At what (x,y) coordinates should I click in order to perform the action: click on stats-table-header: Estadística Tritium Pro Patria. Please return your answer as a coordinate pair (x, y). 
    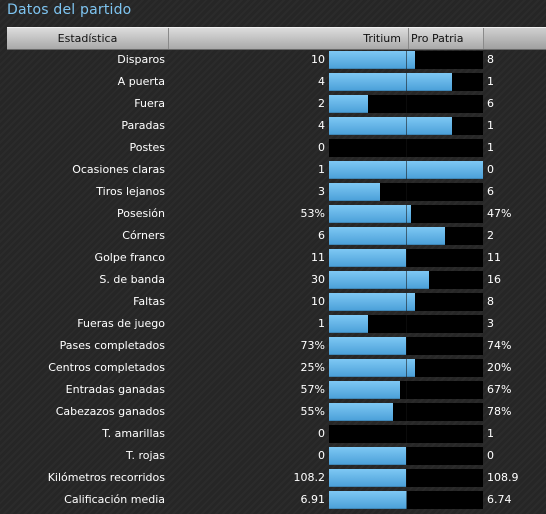
    Looking at the image, I should click on (276, 38).